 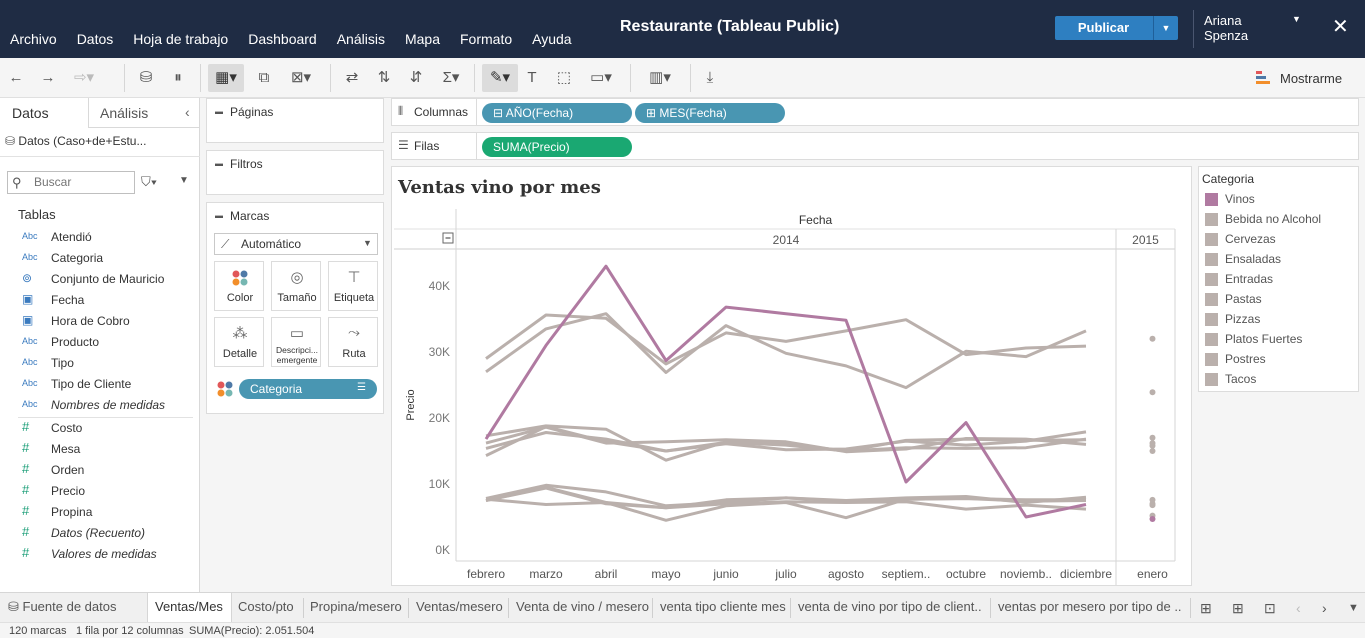 I want to click on tab-propina-mesero: Propina/mesero, so click(x=356, y=606).